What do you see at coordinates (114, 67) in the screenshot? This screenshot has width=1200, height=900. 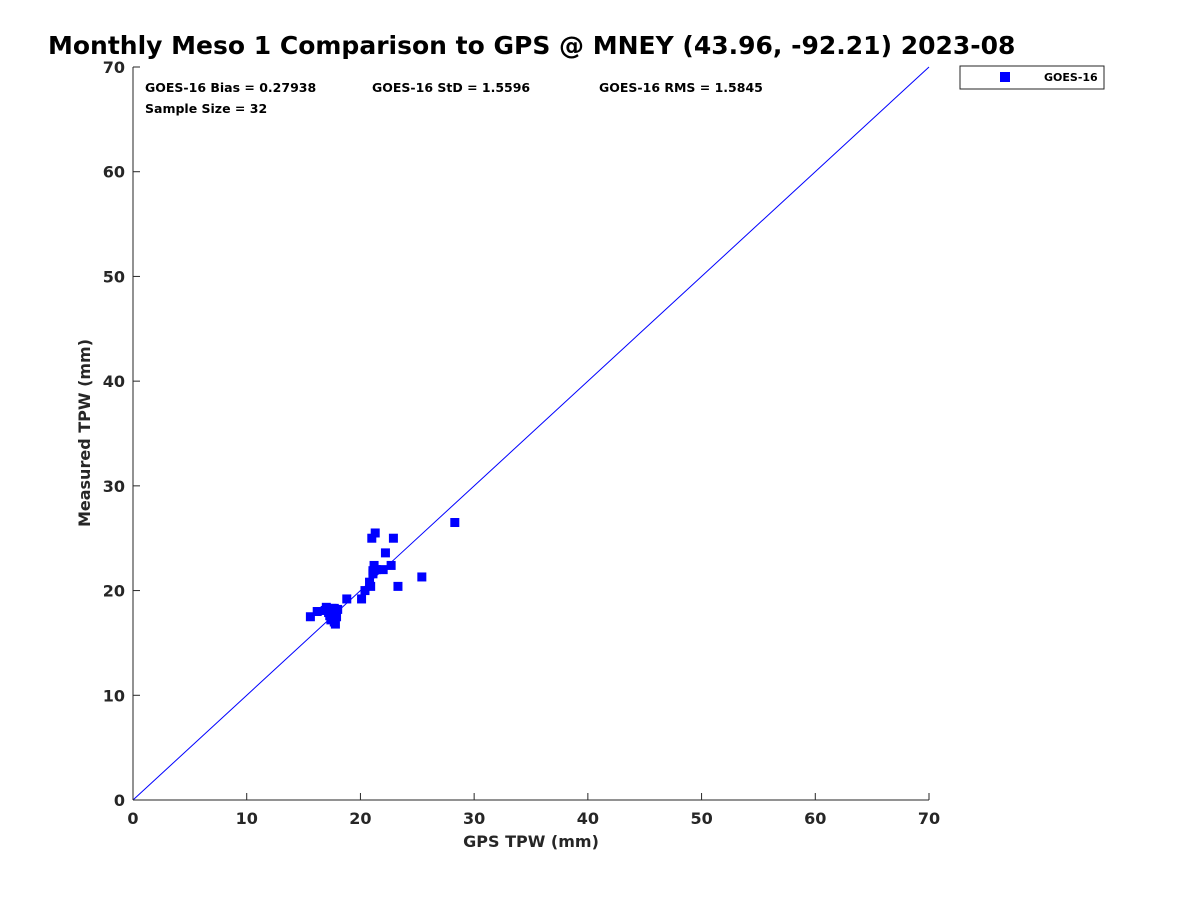 I see `y-tick-label: 70` at bounding box center [114, 67].